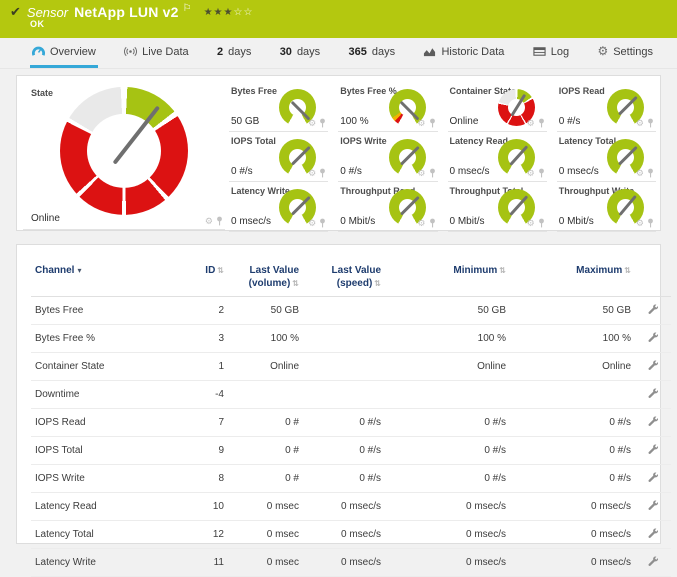  What do you see at coordinates (37, 24) in the screenshot?
I see `sensor-status-text: OK` at bounding box center [37, 24].